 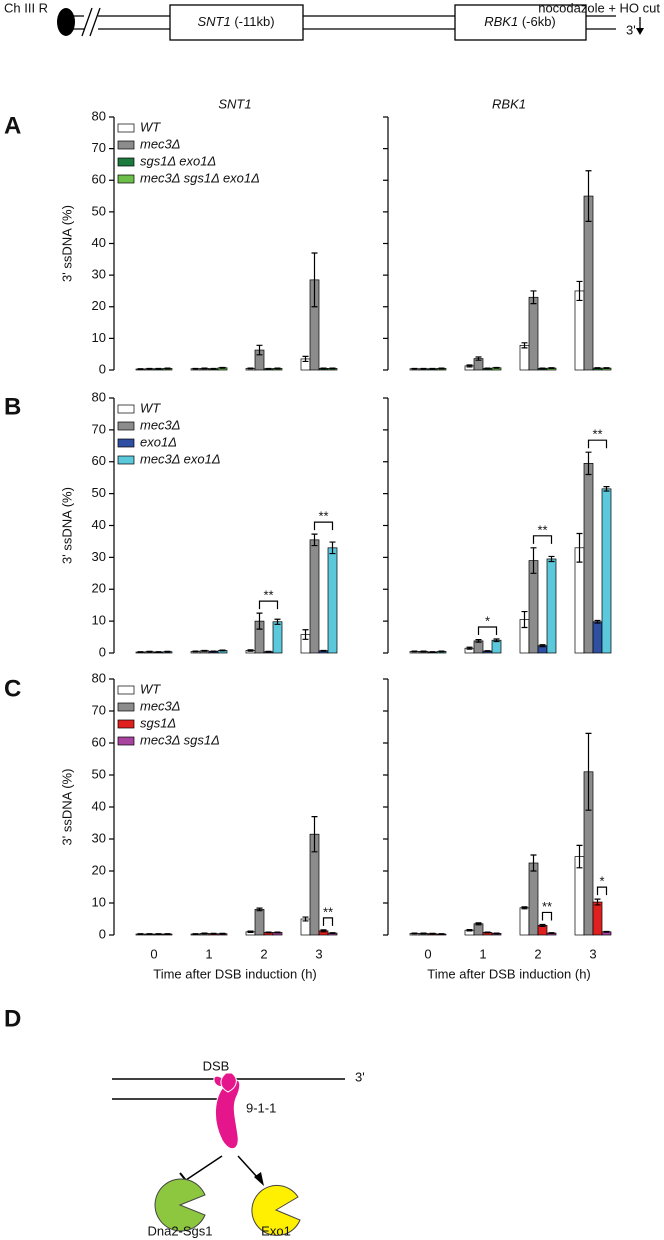 What do you see at coordinates (66, 807) in the screenshot?
I see `y-axis-label: 3' ssDNA (%)` at bounding box center [66, 807].